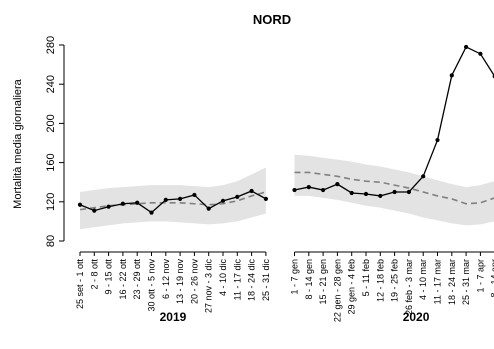 The width and height of the screenshot is (494, 349). What do you see at coordinates (180, 282) in the screenshot?
I see `x-tick-label: 13 - 19 nov` at bounding box center [180, 282].